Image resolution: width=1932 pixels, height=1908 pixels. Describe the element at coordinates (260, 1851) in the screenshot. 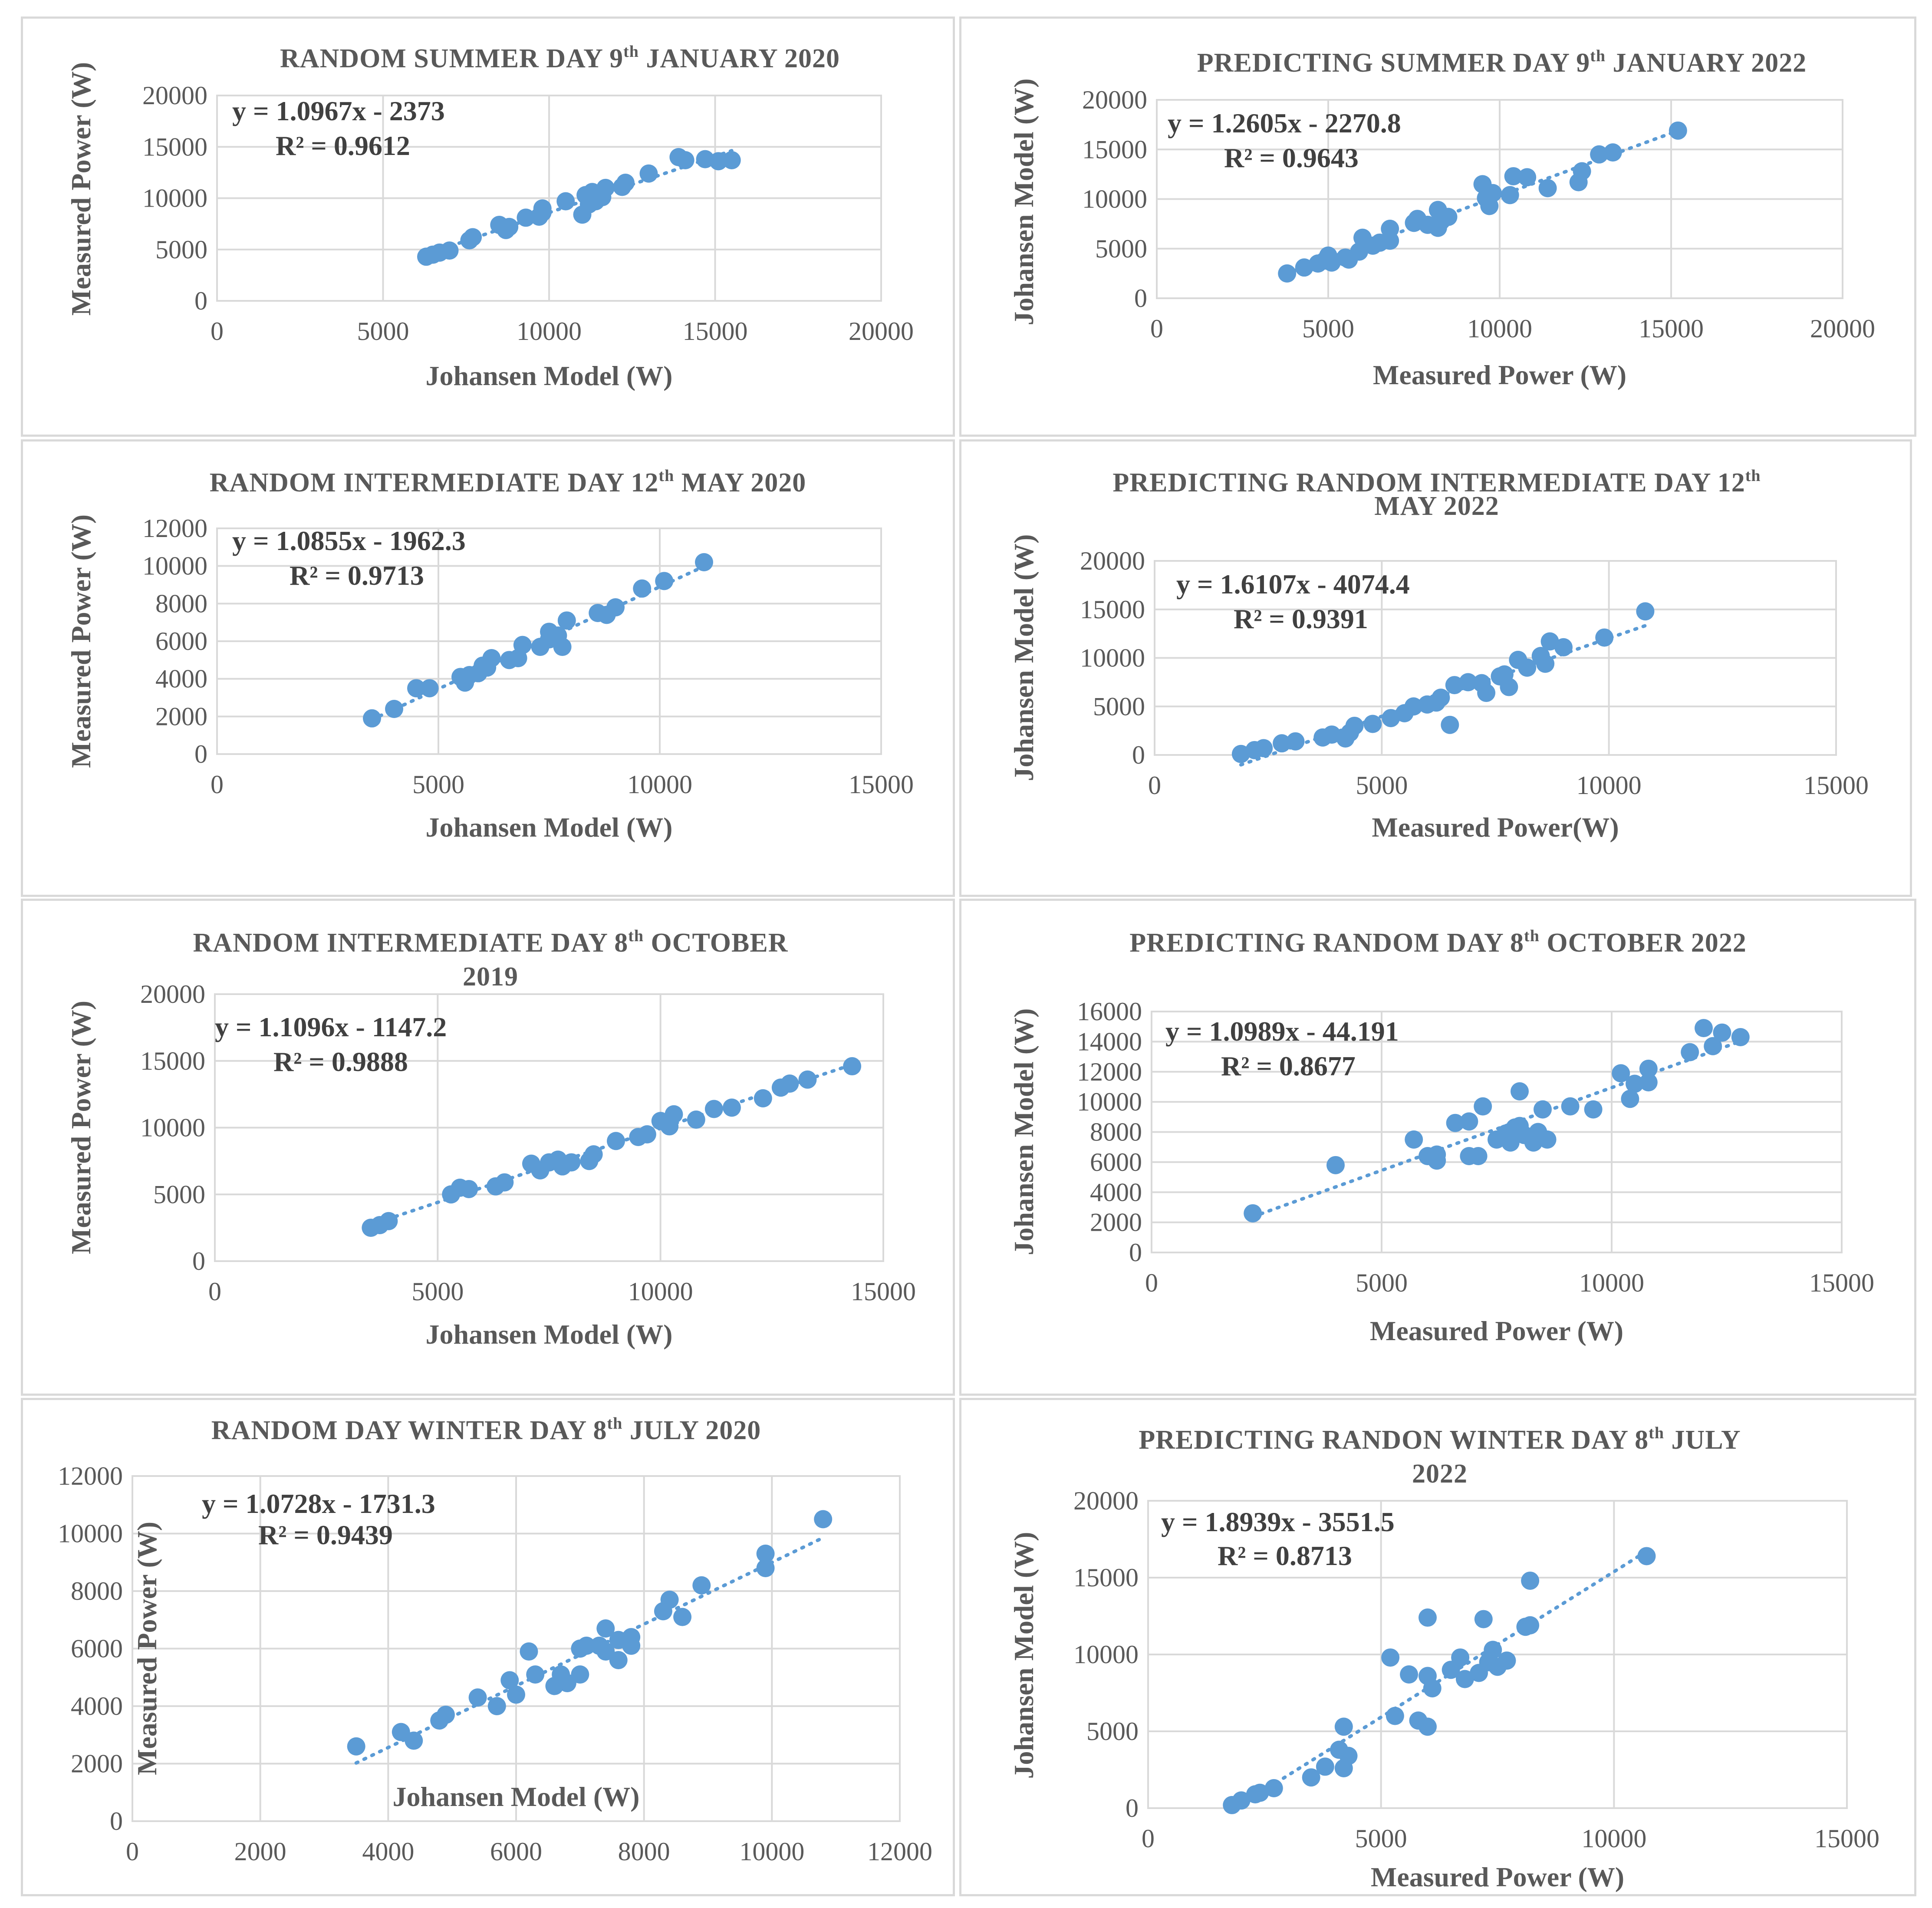

I see `x-tick-label: 2000` at that location.